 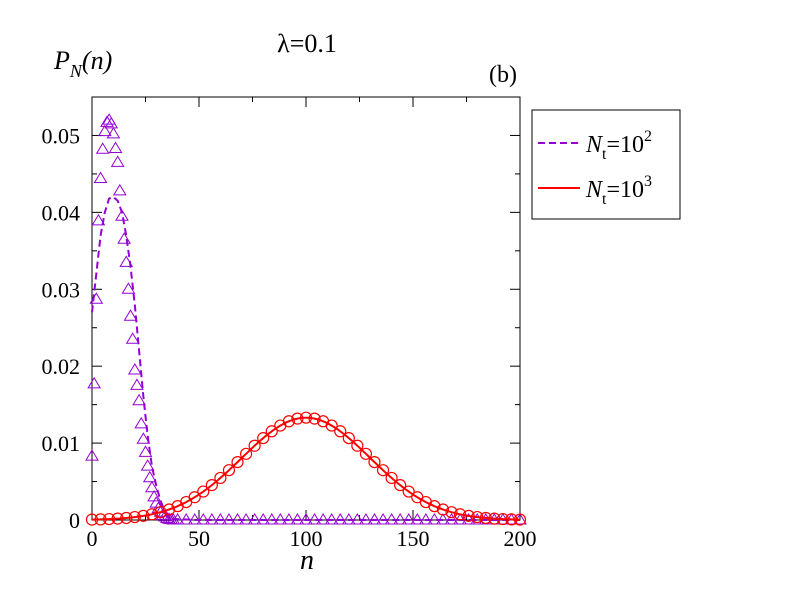 I want to click on x-axis-label: n, so click(x=307, y=560).